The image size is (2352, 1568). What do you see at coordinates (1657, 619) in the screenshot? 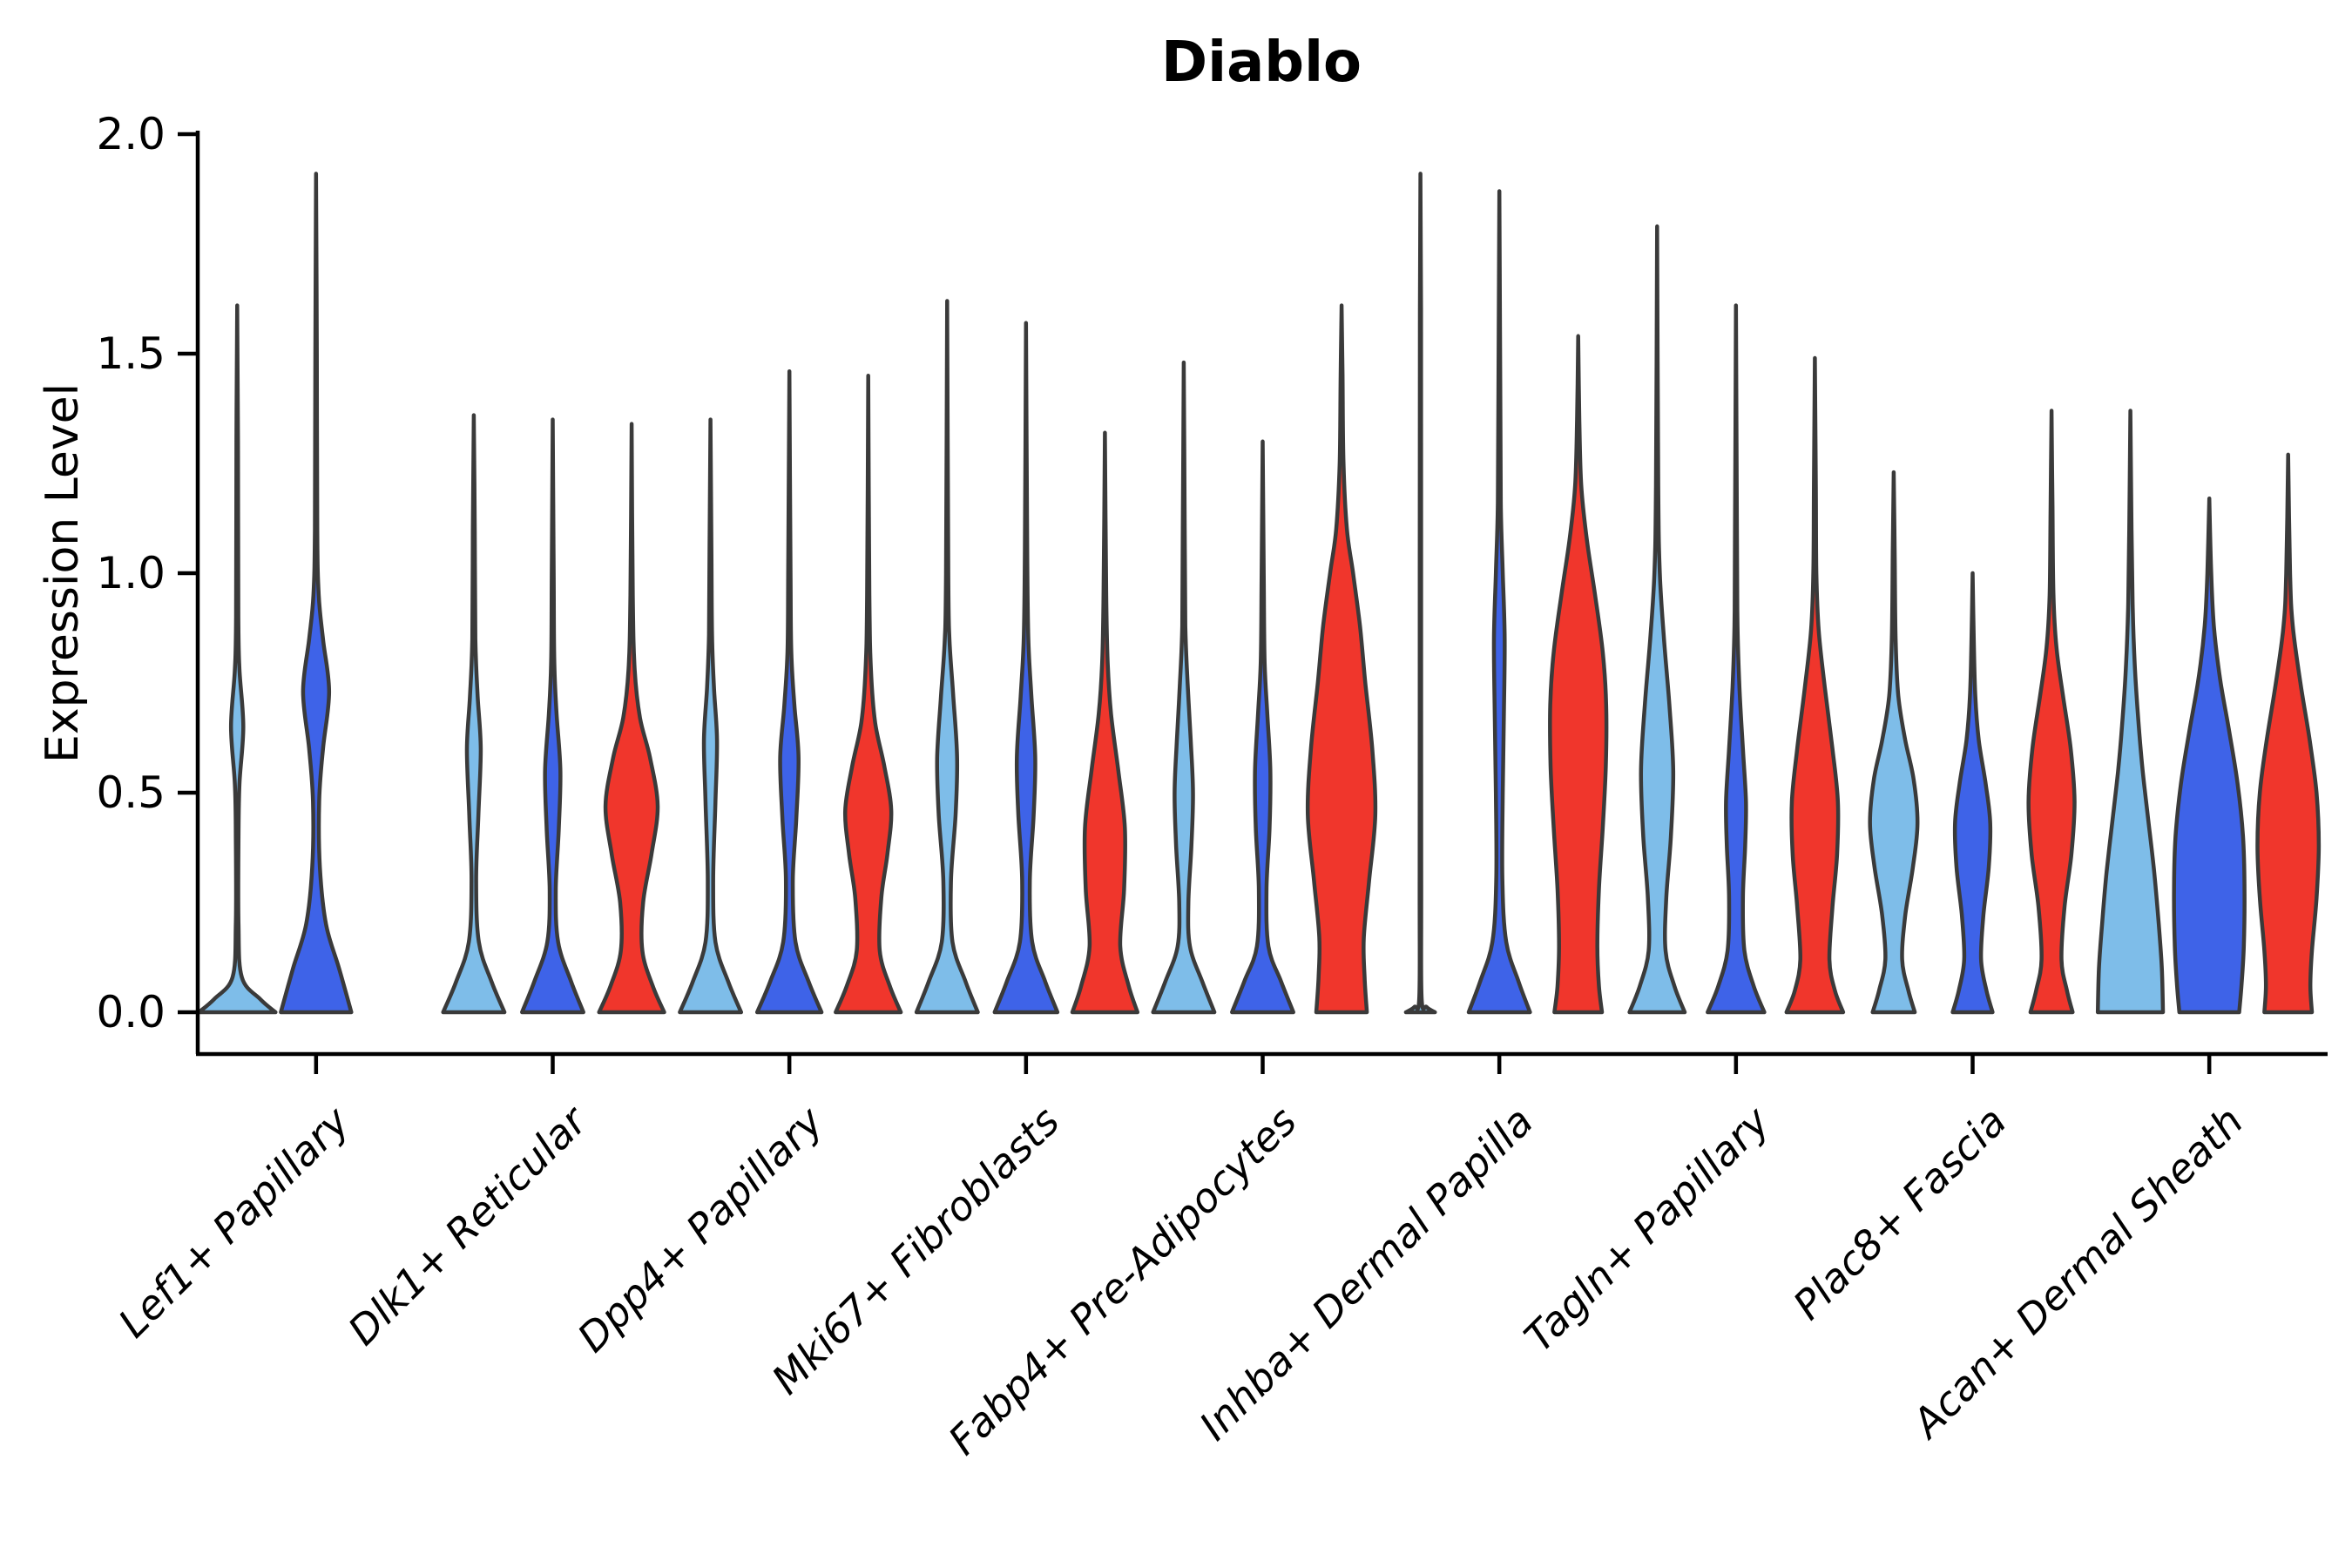
I see `violin-tagln-papillary-blue_light` at bounding box center [1657, 619].